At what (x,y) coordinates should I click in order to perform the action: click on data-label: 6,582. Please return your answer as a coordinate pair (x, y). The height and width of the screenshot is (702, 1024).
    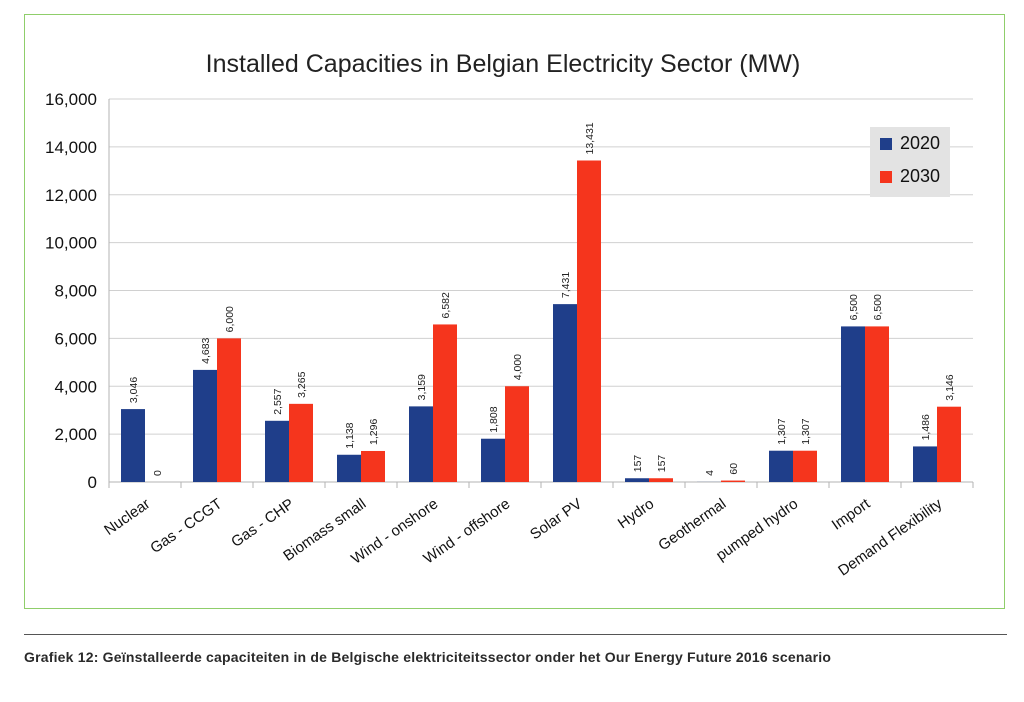
    Looking at the image, I should click on (446, 305).